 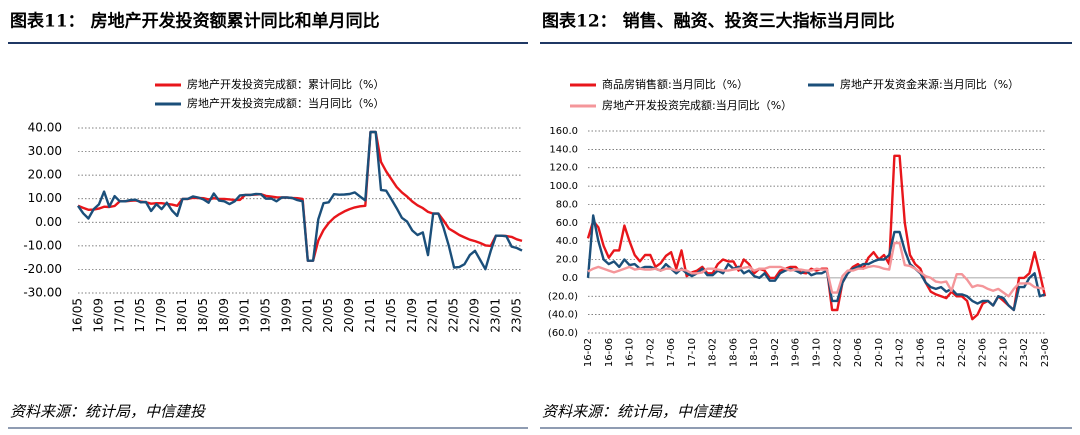 I want to click on y-tick-label: 40.00, so click(x=45, y=128).